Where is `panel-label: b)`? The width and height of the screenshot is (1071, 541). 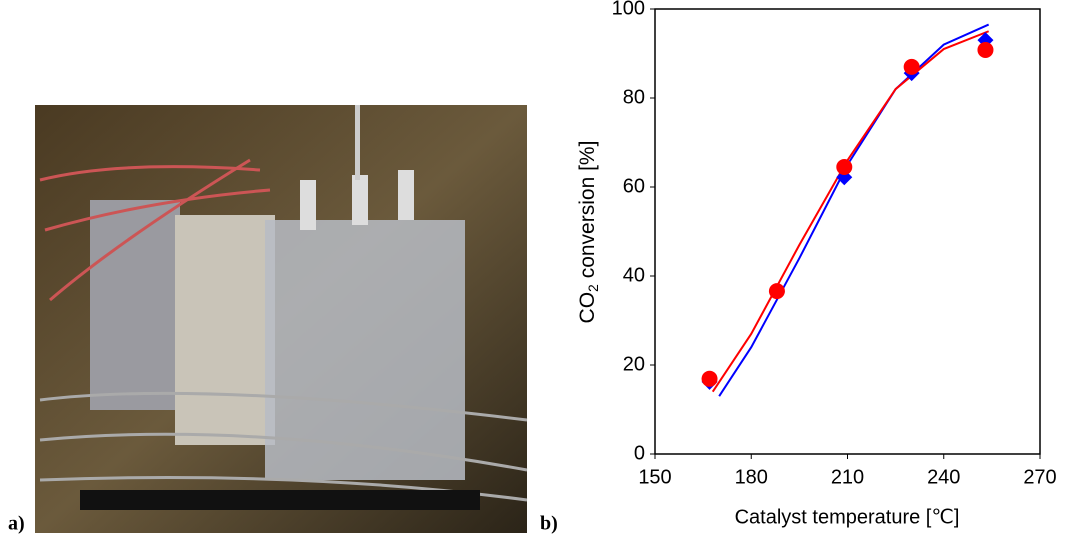 panel-label: b) is located at coordinates (549, 524).